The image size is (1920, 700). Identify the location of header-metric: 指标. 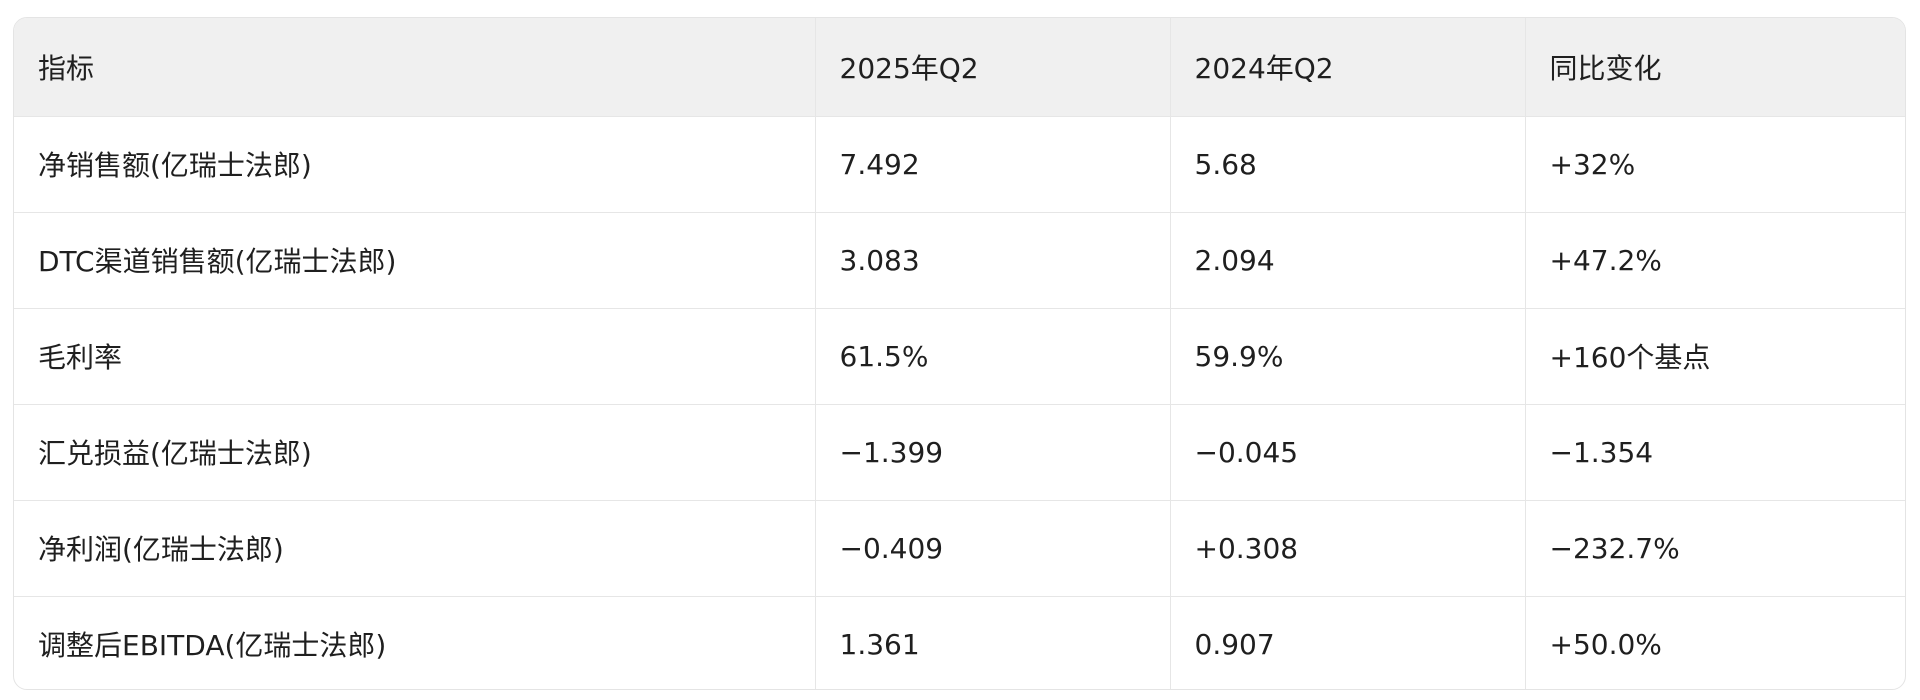
(415, 67).